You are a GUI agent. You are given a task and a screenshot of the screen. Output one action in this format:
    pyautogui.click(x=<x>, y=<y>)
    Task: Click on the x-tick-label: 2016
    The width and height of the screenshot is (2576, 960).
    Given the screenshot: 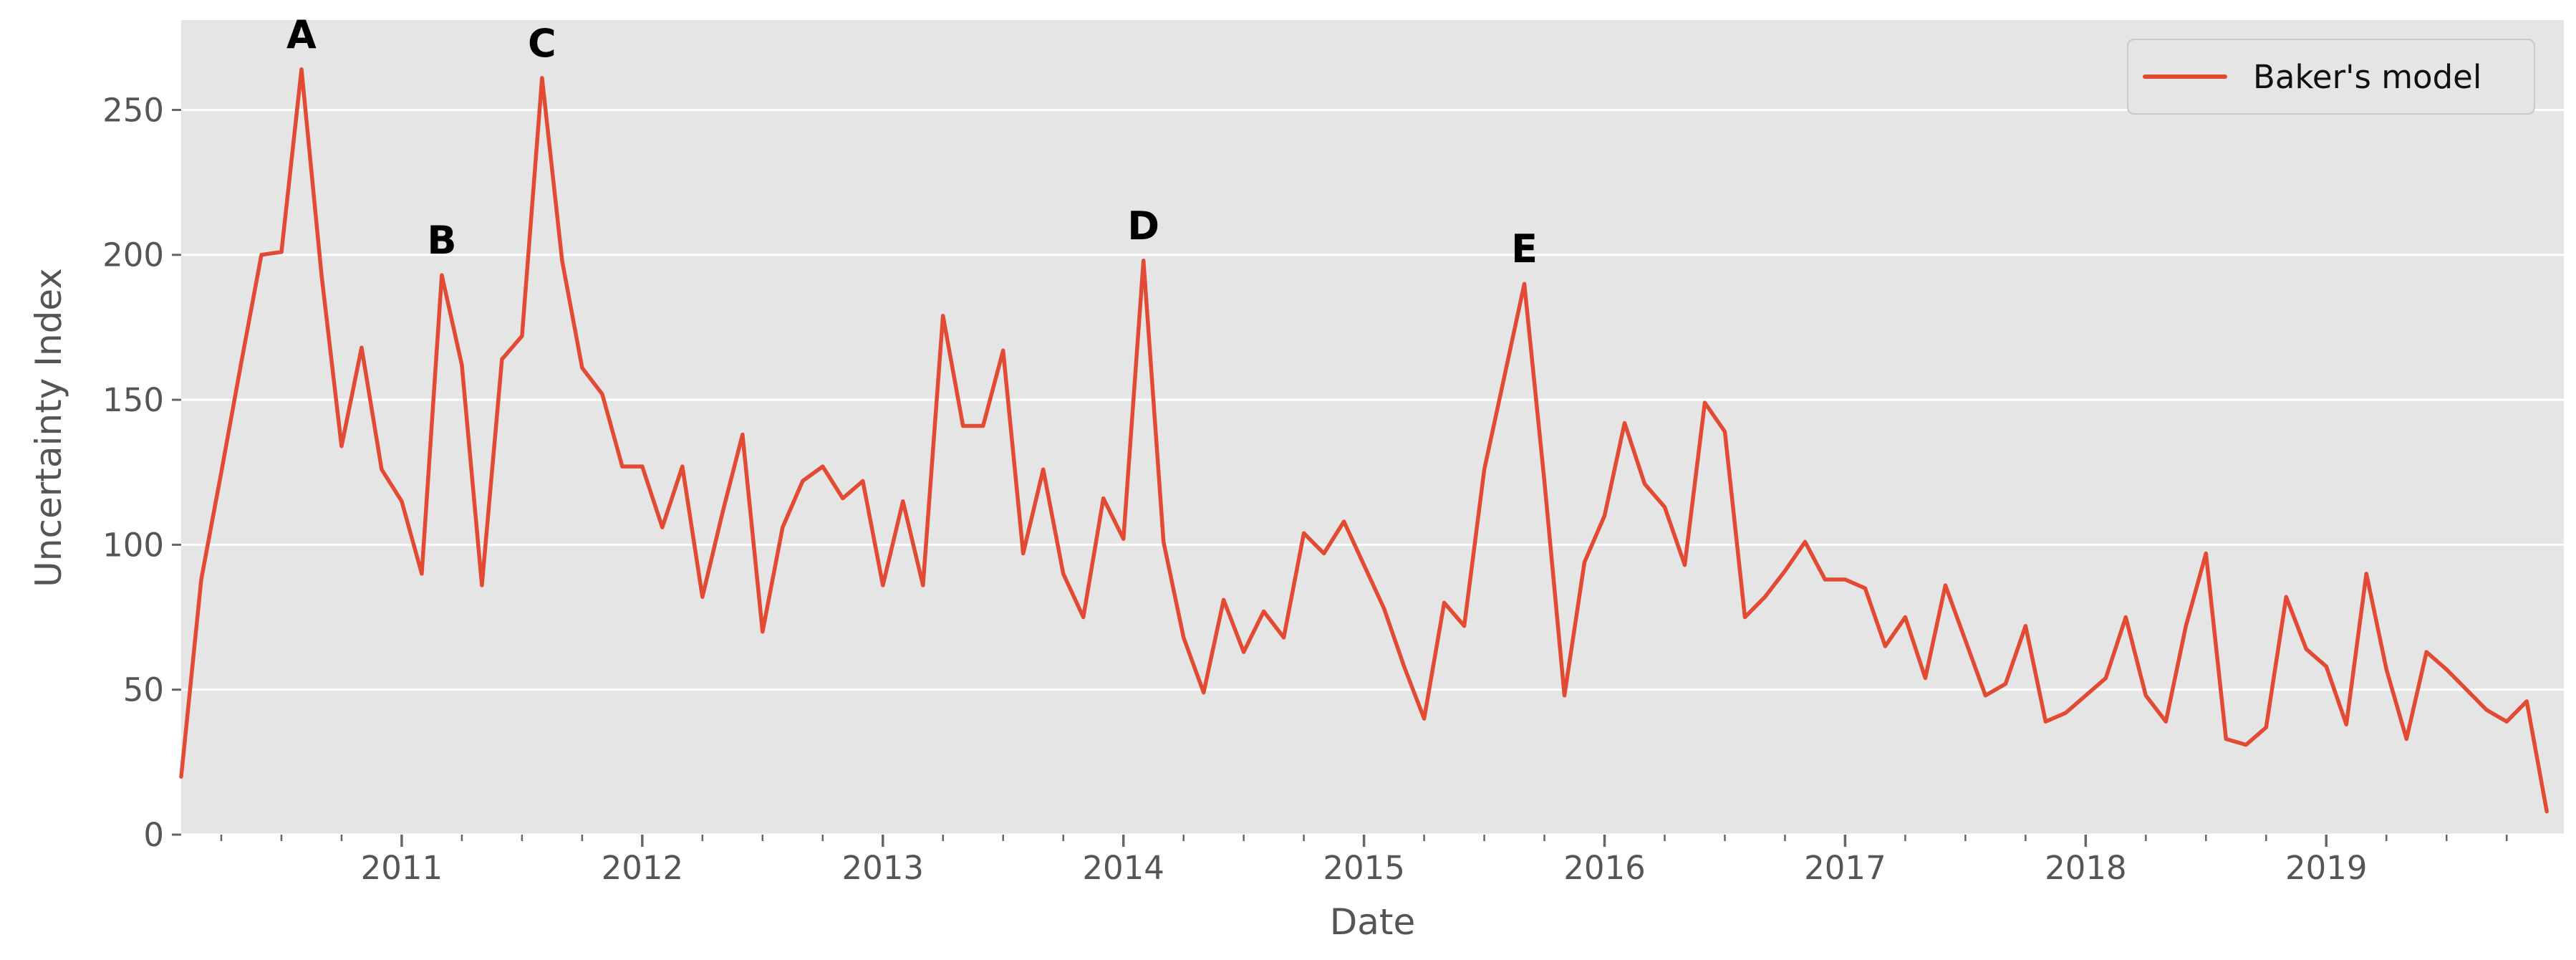 What is the action you would take?
    pyautogui.click(x=1604, y=868)
    